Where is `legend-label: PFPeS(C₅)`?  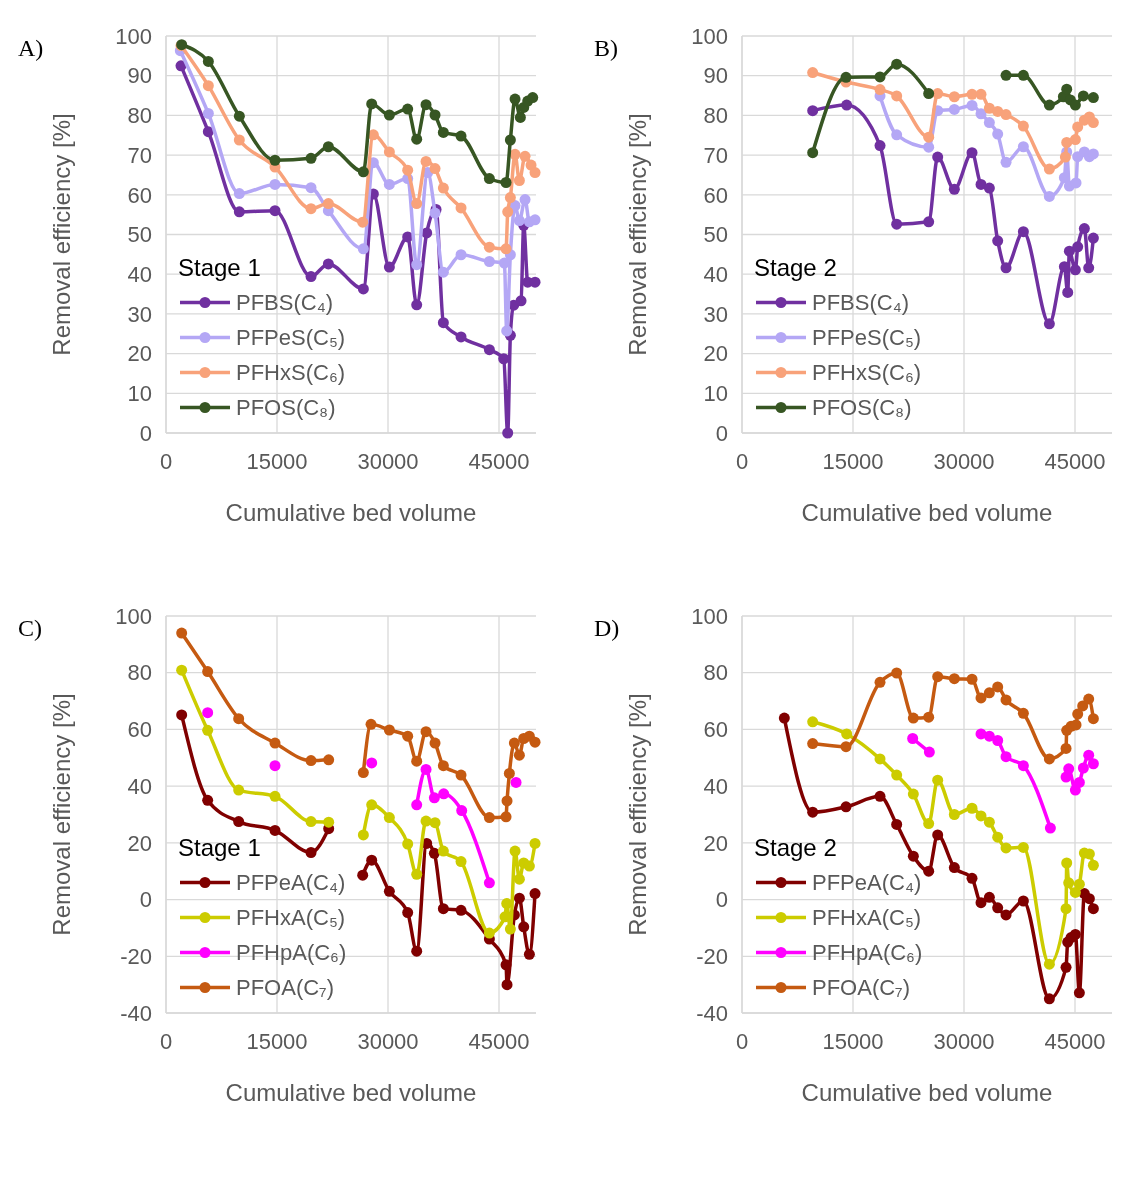 legend-label: PFPeS(C₅) is located at coordinates (867, 338).